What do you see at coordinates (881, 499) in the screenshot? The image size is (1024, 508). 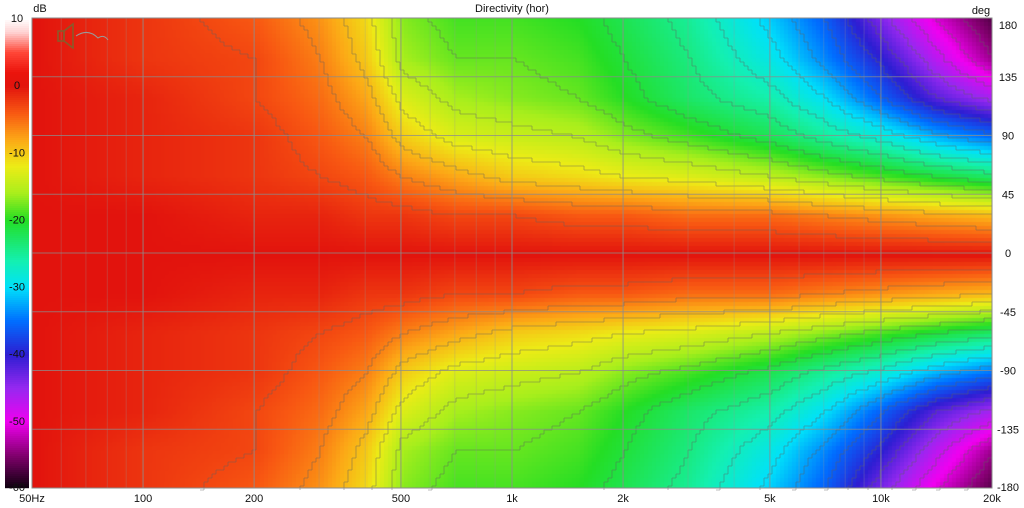 I see `x-tick-label: 10k` at bounding box center [881, 499].